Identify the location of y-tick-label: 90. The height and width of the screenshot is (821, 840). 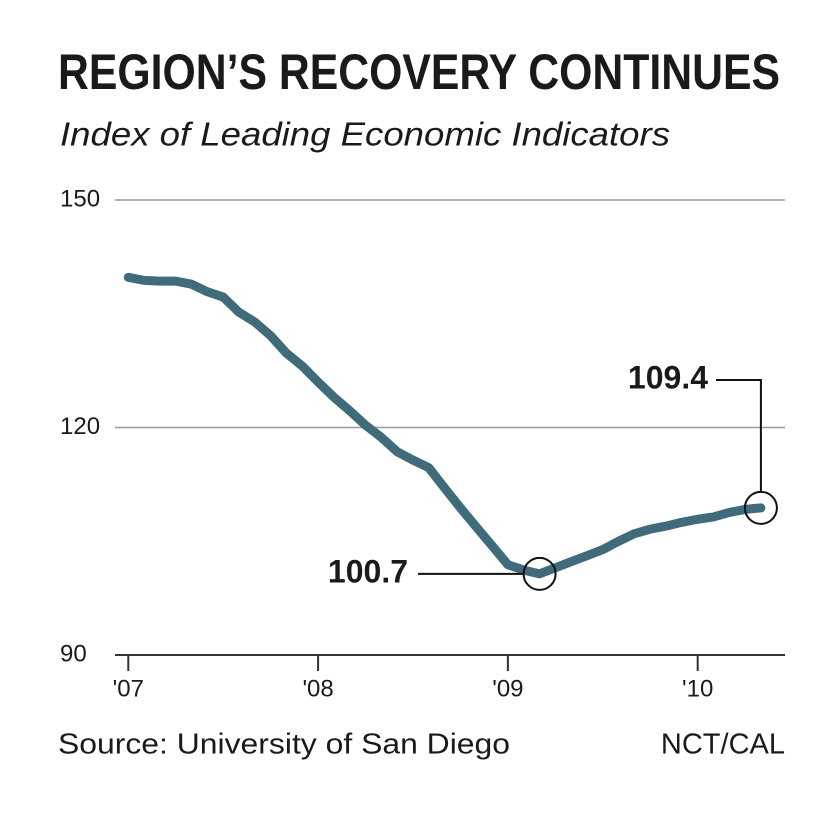
(73, 653).